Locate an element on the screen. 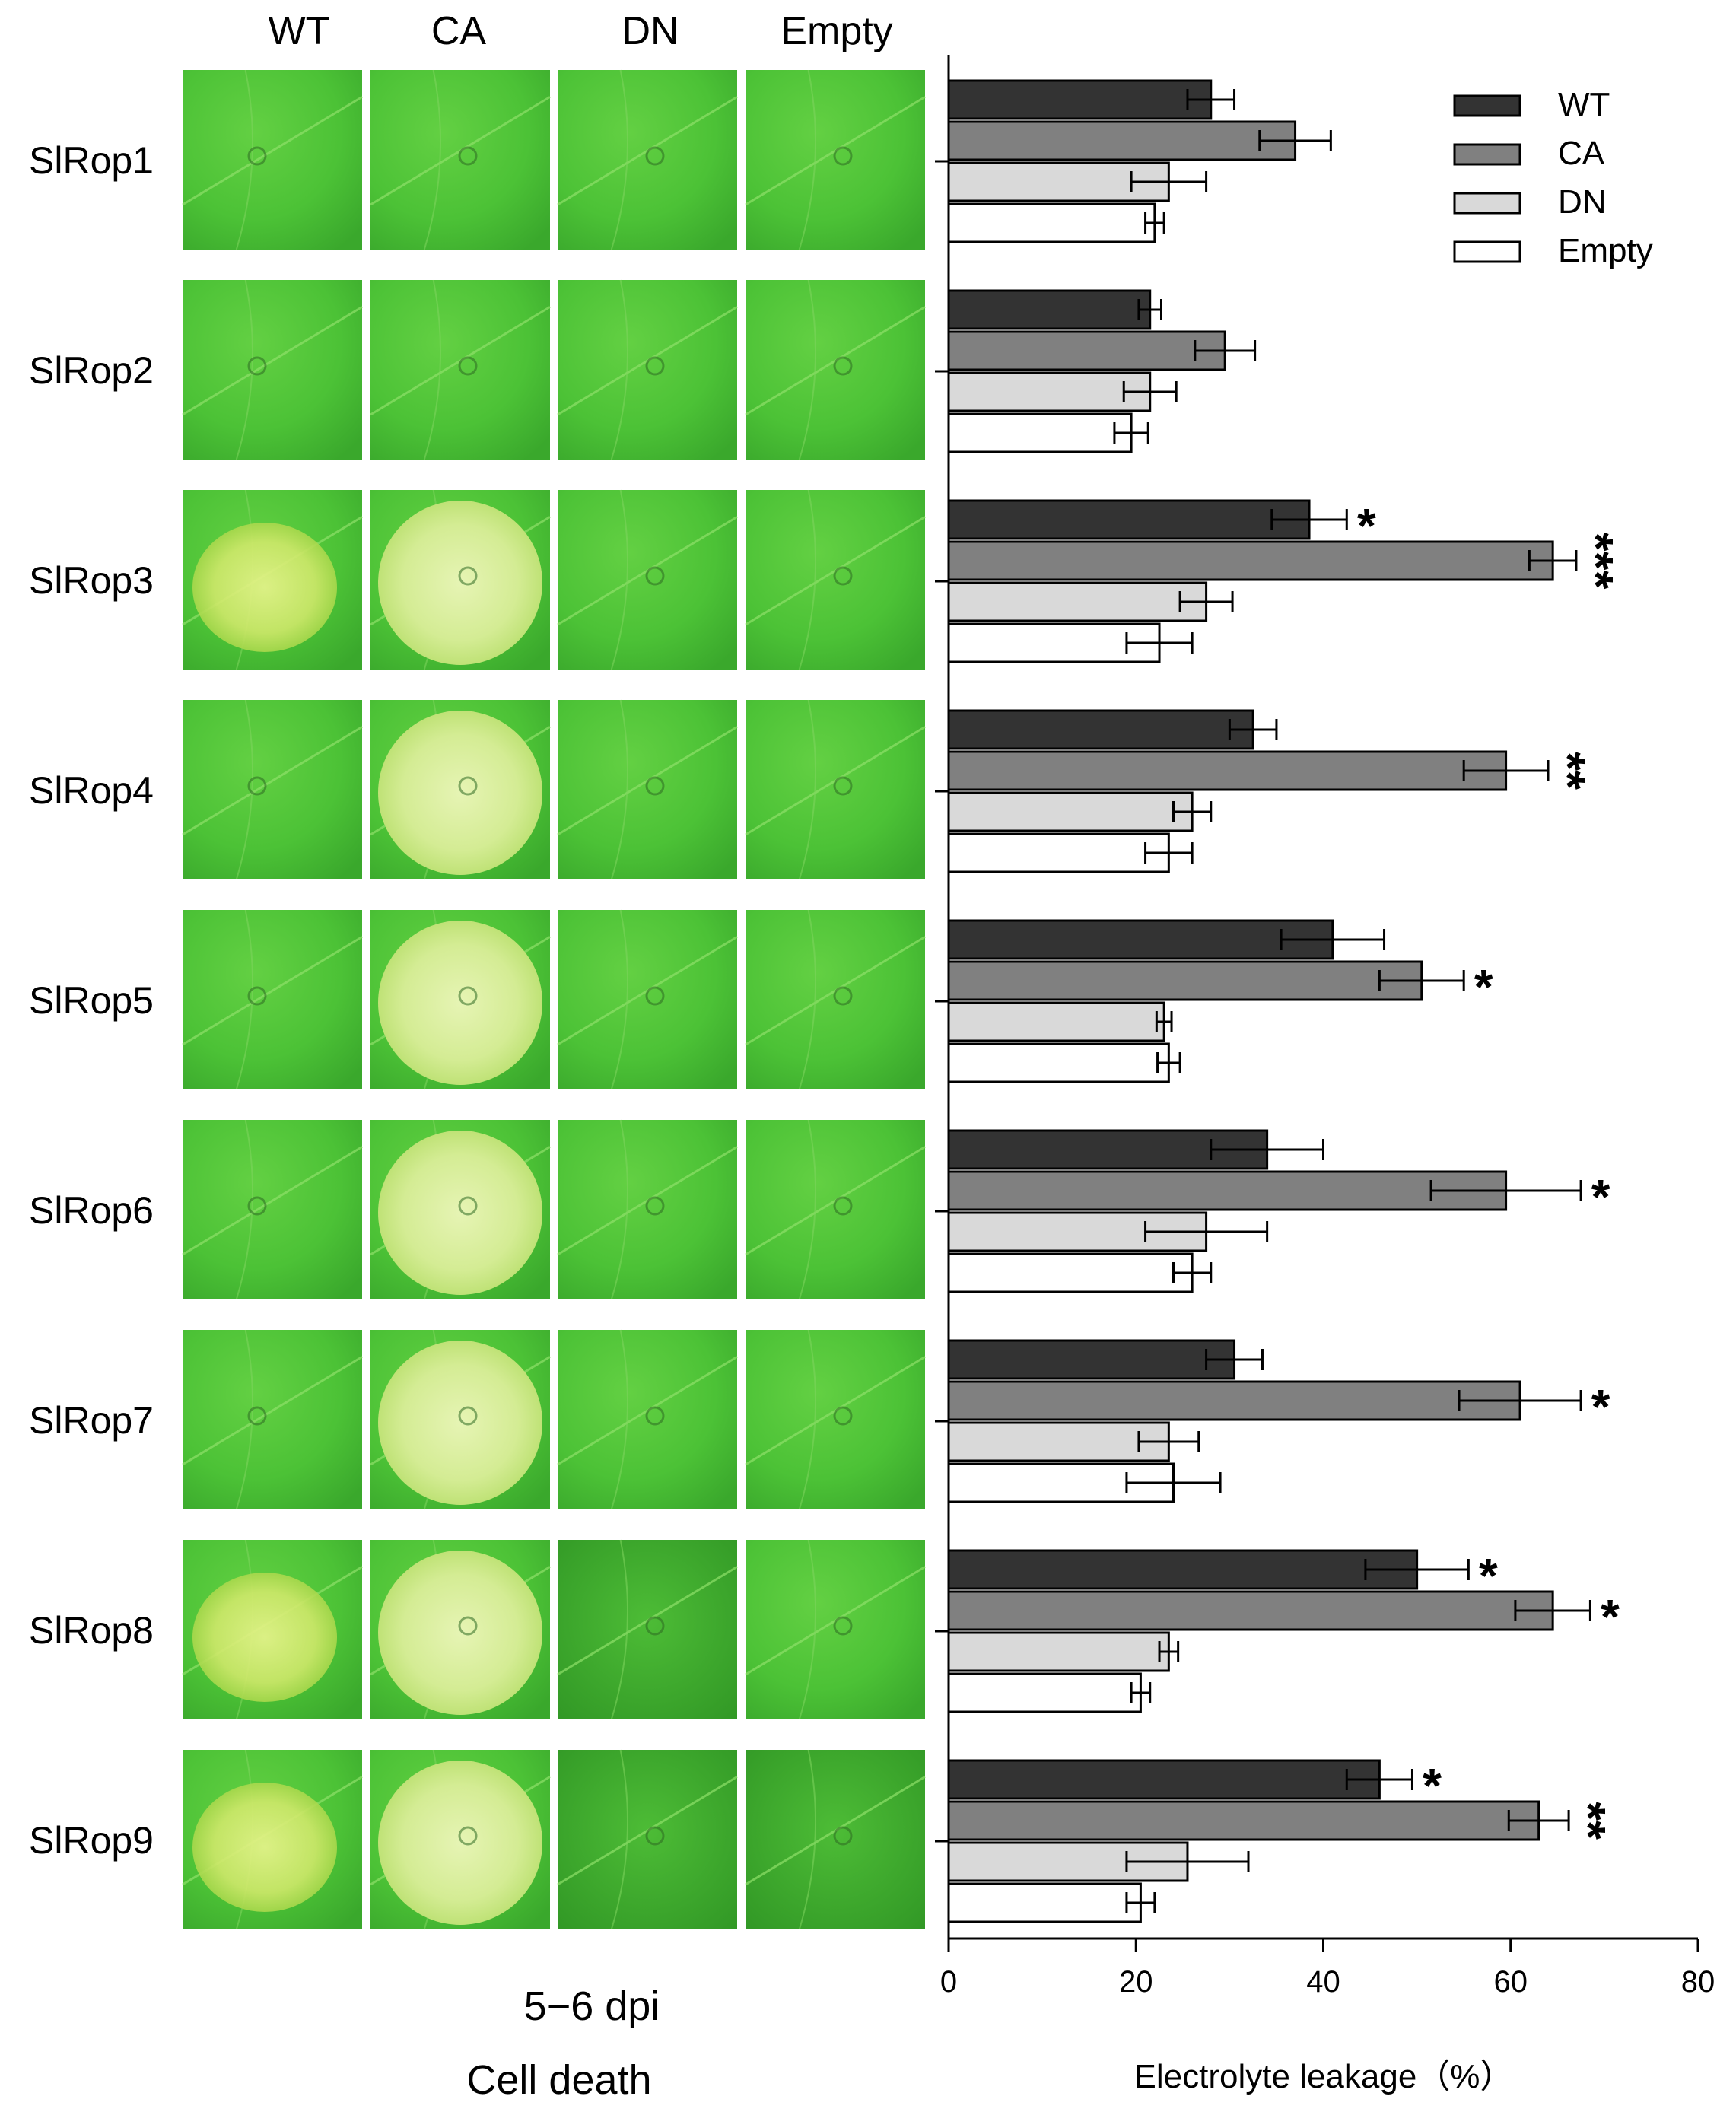  x-axis-label: Electrolyte leakage（%） is located at coordinates (1324, 2077).